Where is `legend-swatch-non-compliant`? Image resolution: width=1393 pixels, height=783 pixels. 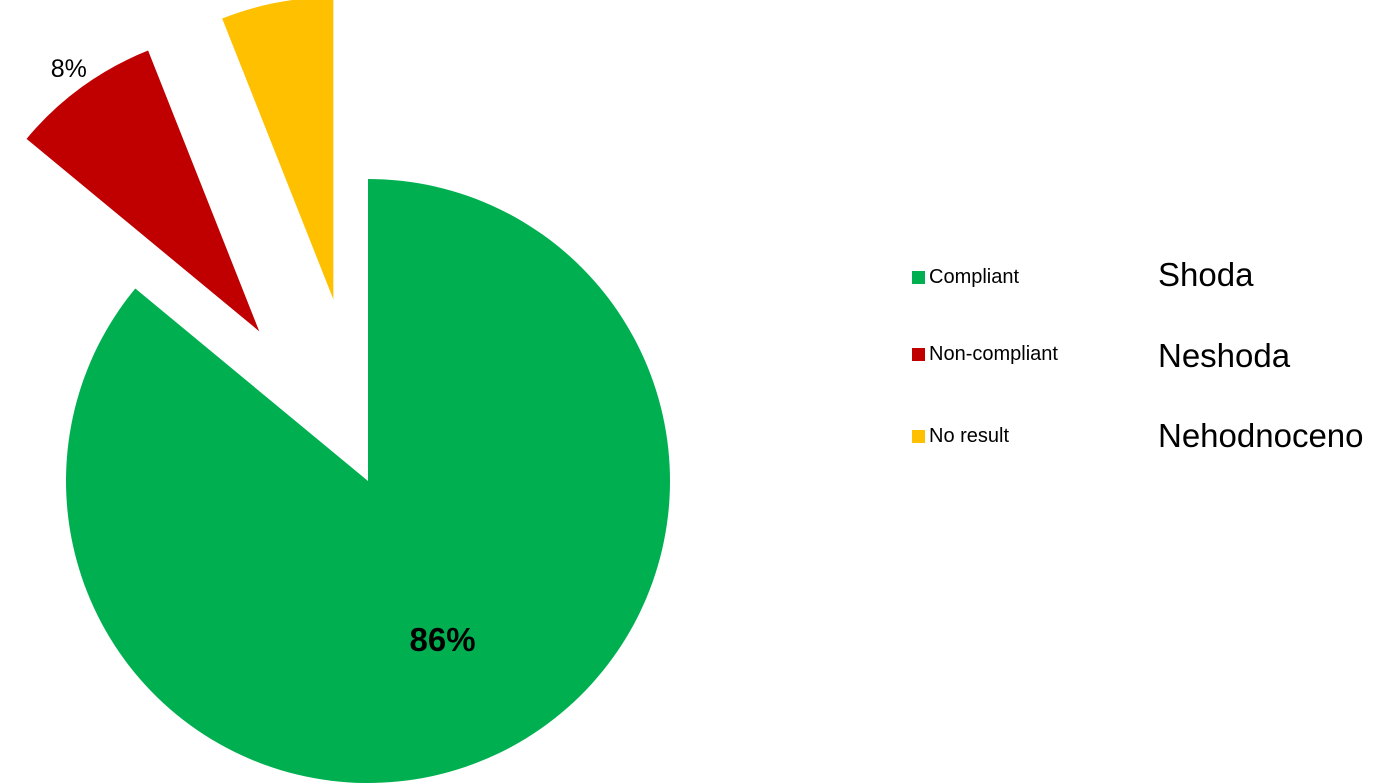
legend-swatch-non-compliant is located at coordinates (918, 354).